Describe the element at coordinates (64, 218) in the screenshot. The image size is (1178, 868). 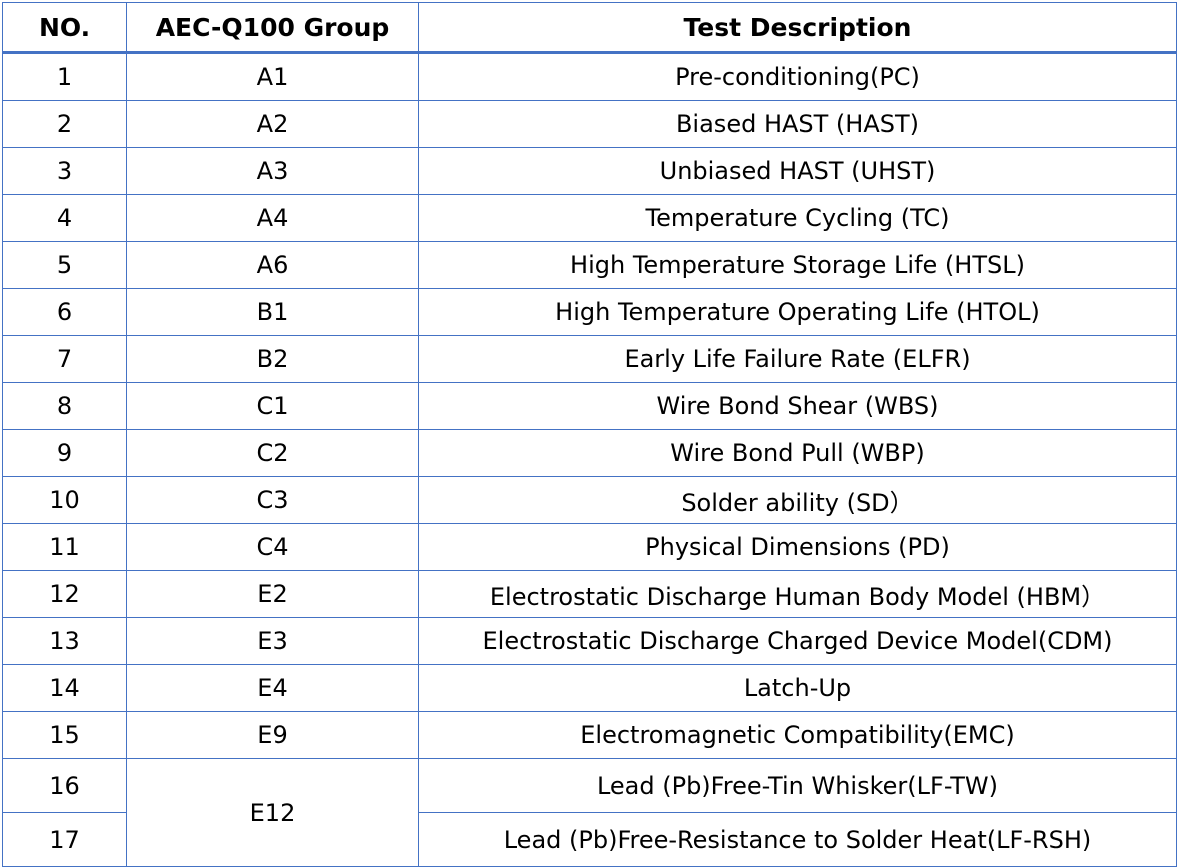
I see `cell-no: 4` at that location.